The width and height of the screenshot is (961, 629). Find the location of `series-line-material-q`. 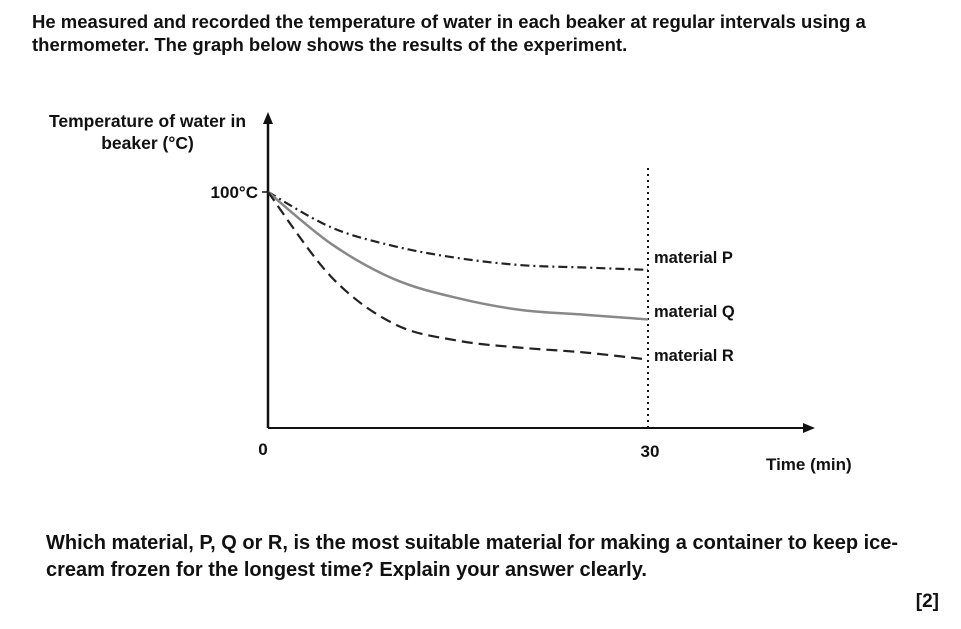

series-line-material-q is located at coordinates (458, 256).